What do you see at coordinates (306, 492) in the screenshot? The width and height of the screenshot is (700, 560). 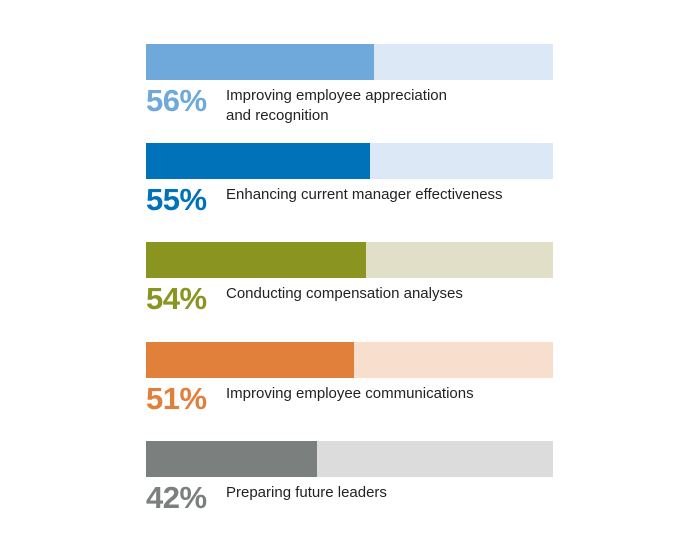 I see `category-label: Preparing future leaders` at bounding box center [306, 492].